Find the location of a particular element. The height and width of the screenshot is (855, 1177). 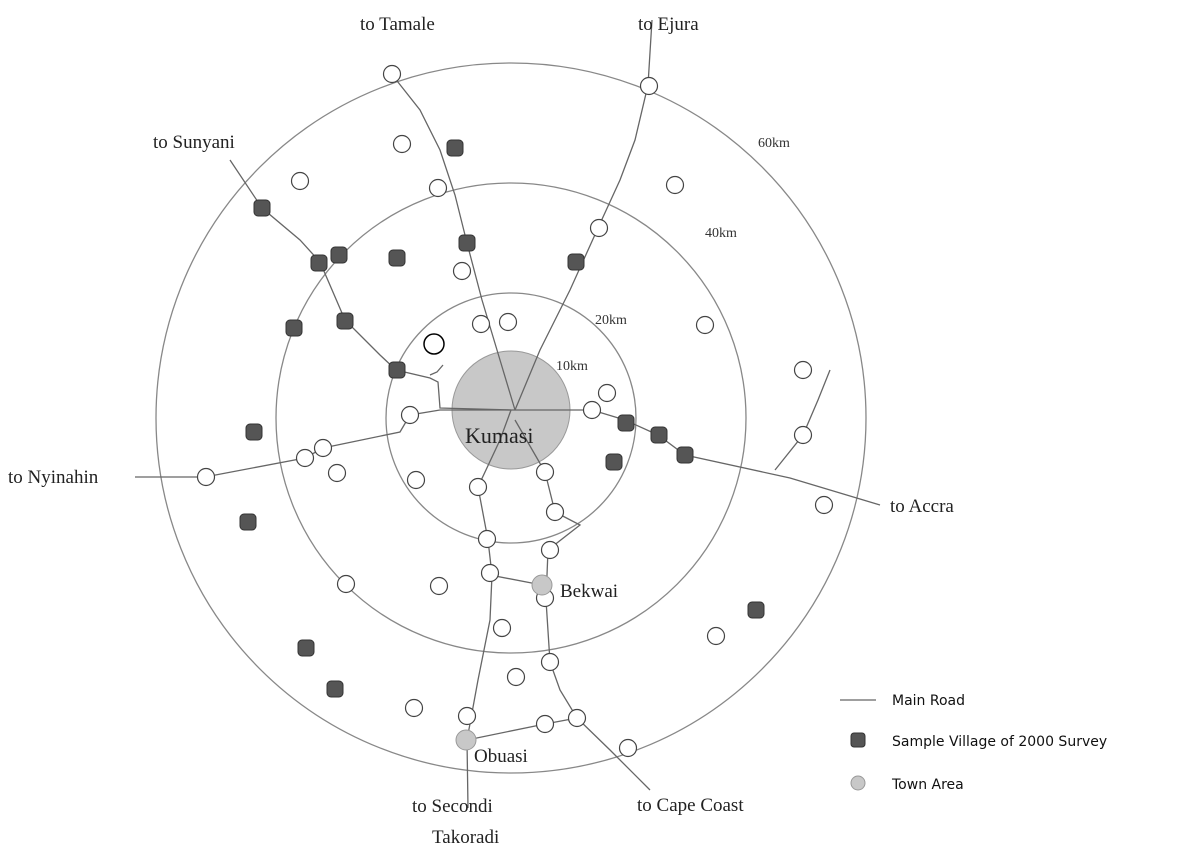

legend-circle is located at coordinates (858, 783).